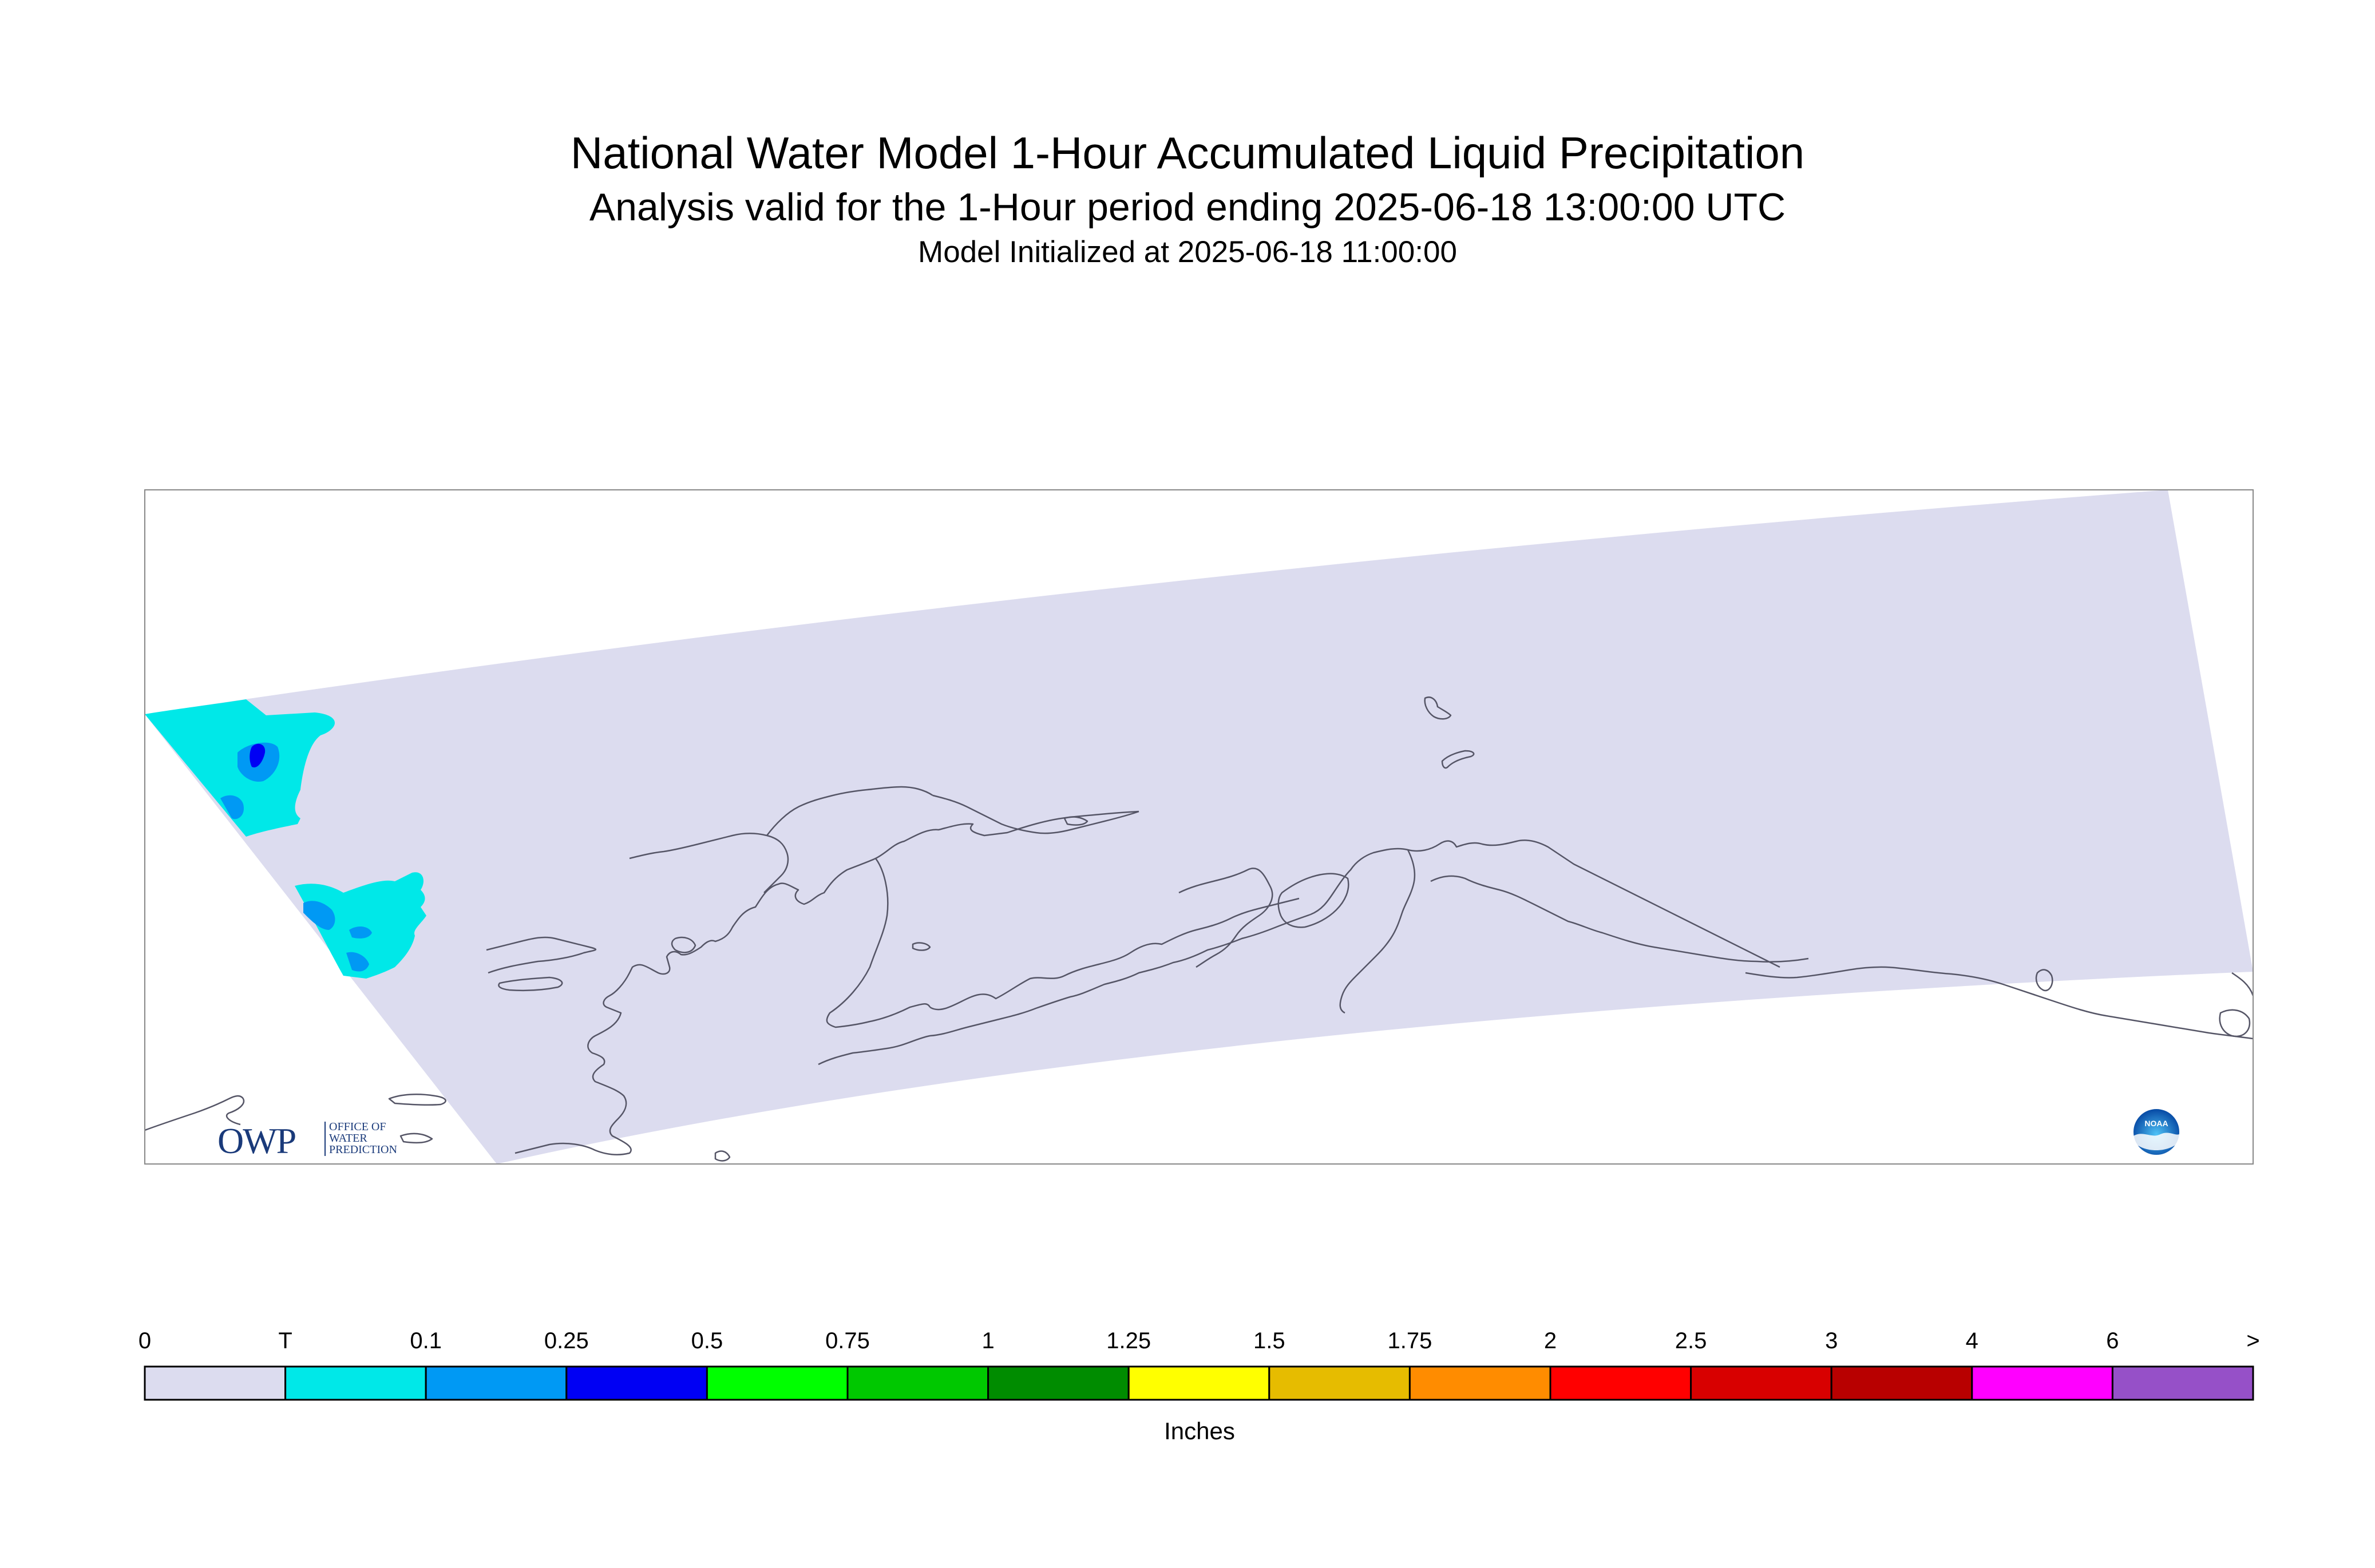 The image size is (2375, 1568). I want to click on color-legend, so click(1199, 1383).